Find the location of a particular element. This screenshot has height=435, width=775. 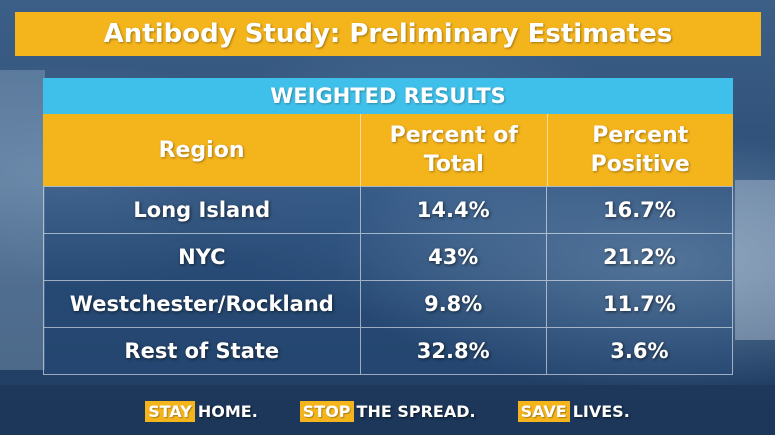

header-percent-positive: Percent Positive is located at coordinates (640, 150).